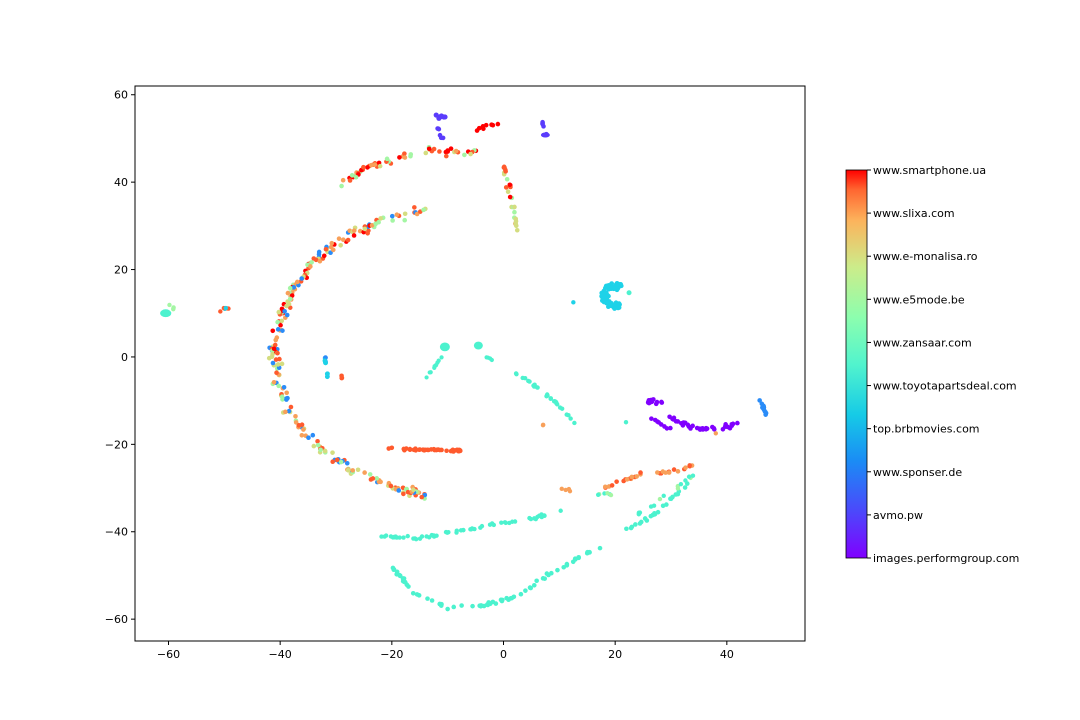 The image size is (1080, 720). Describe the element at coordinates (727, 654) in the screenshot. I see `x-tick-label: 40` at that location.